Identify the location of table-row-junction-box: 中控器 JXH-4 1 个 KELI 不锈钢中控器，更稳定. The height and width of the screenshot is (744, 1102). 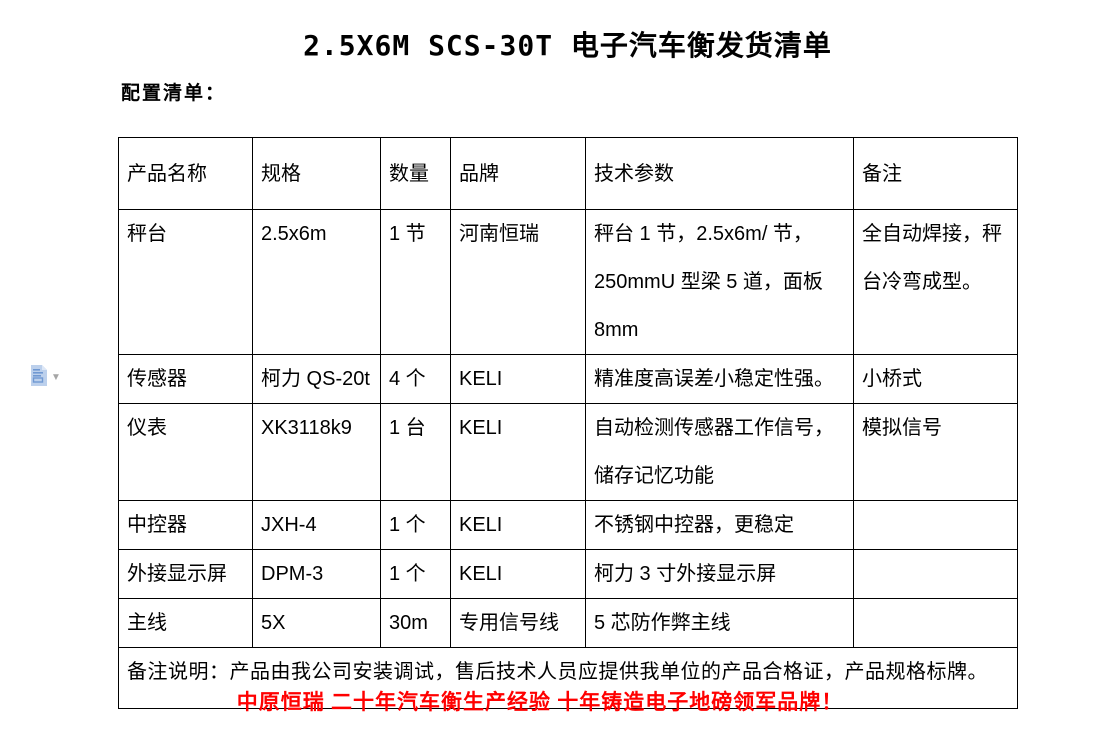
(568, 525).